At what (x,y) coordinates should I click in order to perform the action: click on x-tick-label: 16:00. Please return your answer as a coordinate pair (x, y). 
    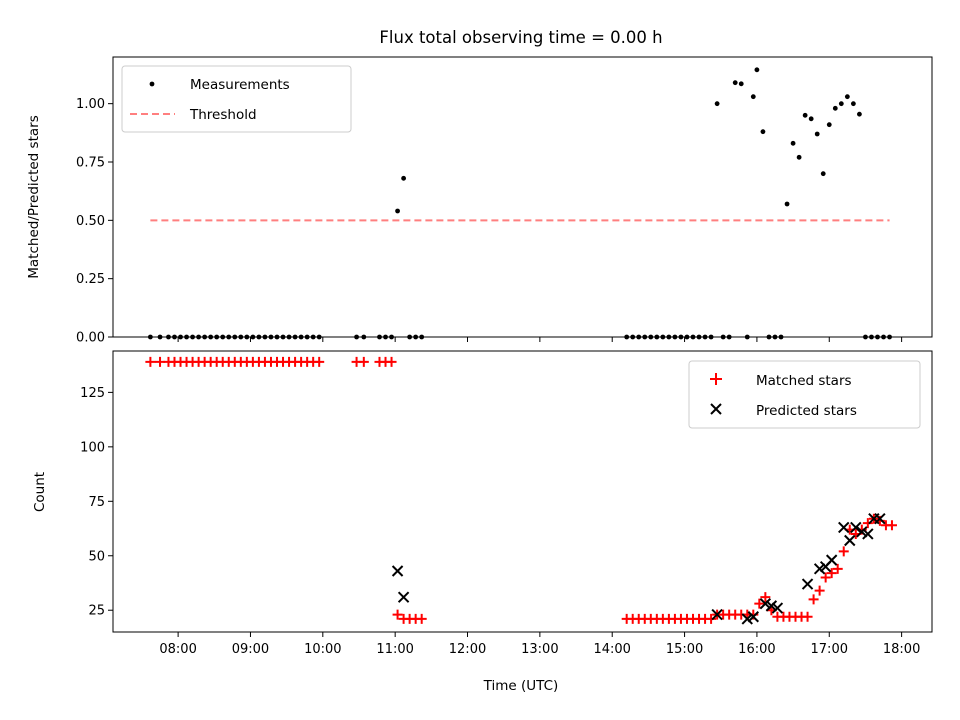
    Looking at the image, I should click on (756, 649).